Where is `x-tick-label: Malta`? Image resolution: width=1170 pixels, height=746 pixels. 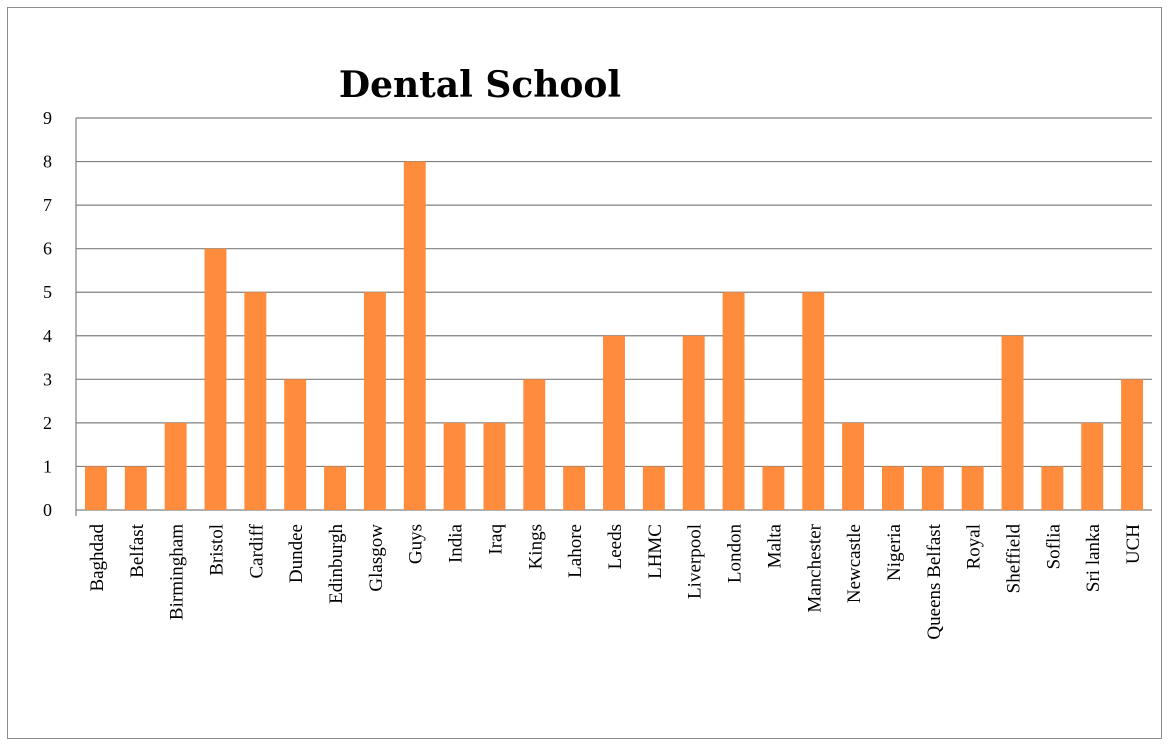 x-tick-label: Malta is located at coordinates (774, 545).